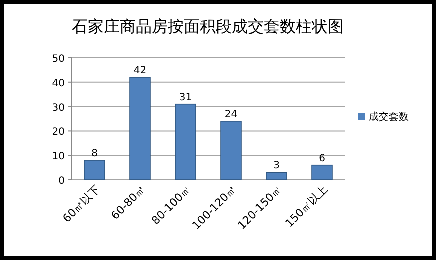 The image size is (436, 260). I want to click on data-label: 3, so click(277, 166).